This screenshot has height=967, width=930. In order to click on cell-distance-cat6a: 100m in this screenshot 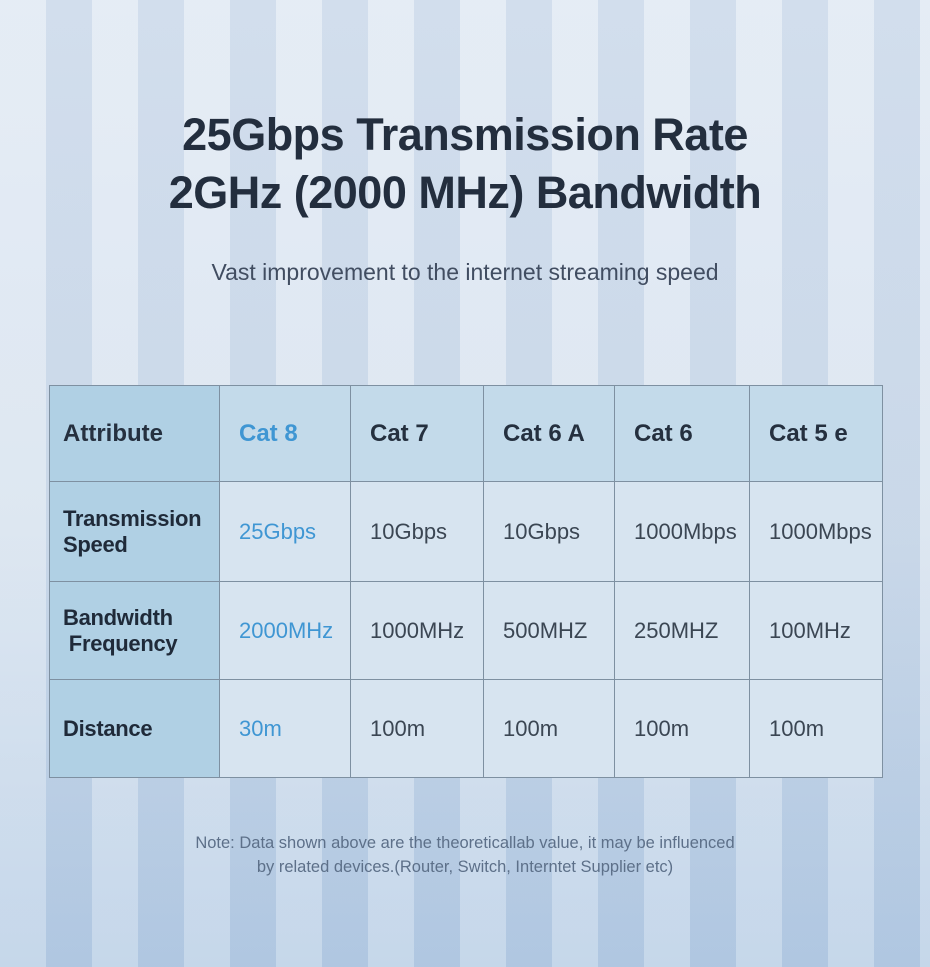, I will do `click(549, 728)`.